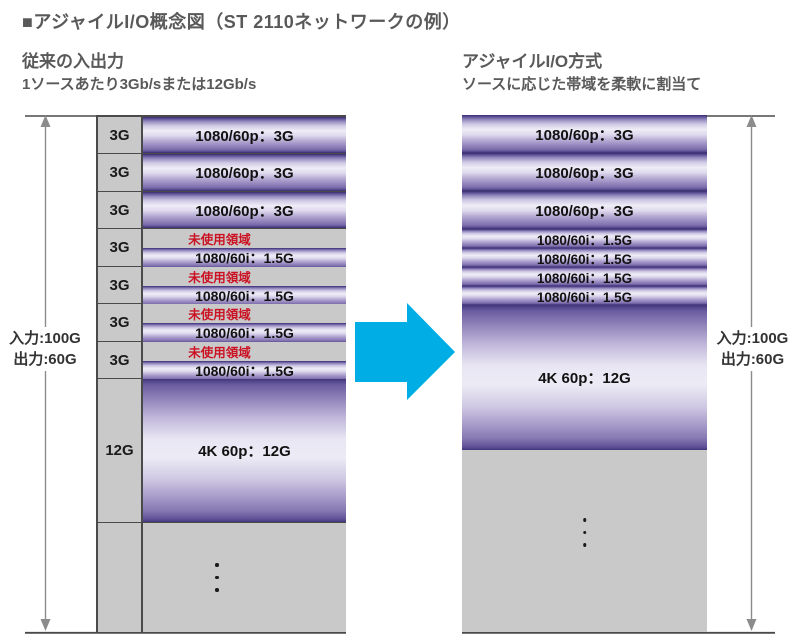  Describe the element at coordinates (45, 121) in the screenshot. I see `left-measure-arrow-up-icon` at that location.